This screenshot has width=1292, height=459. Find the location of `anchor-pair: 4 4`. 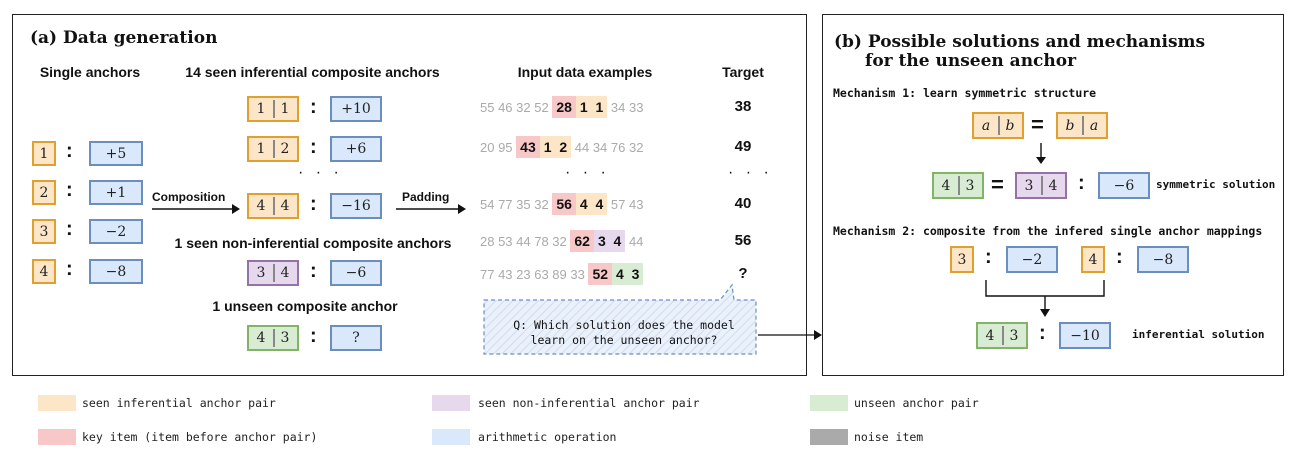

anchor-pair: 4 4 is located at coordinates (273, 206).